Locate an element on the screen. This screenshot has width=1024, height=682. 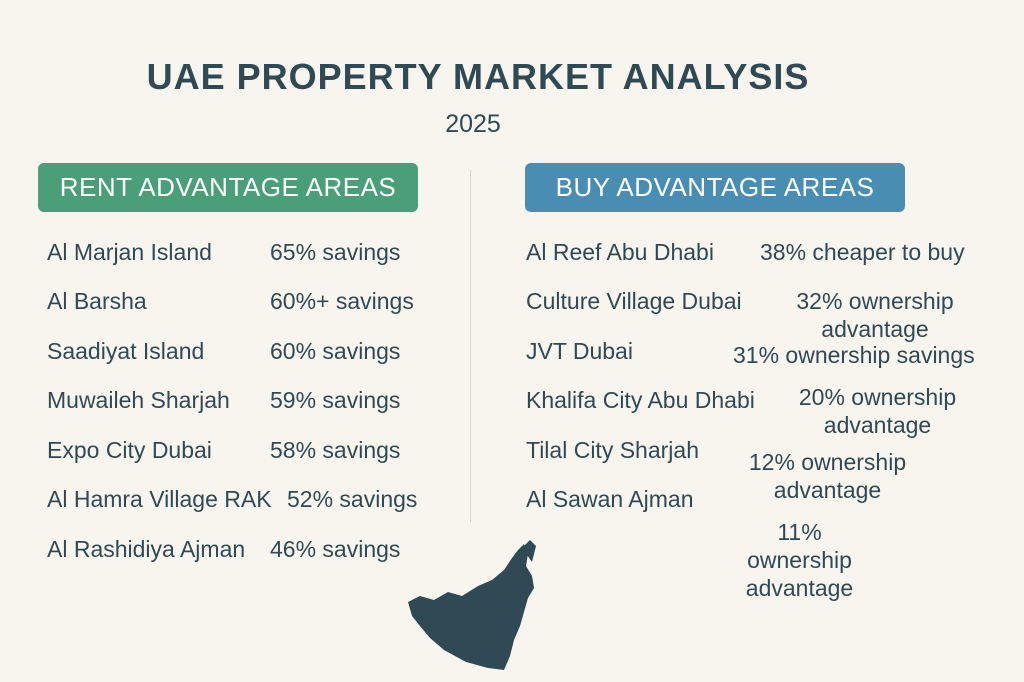
buy-value: 31% ownership savings is located at coordinates (854, 355).